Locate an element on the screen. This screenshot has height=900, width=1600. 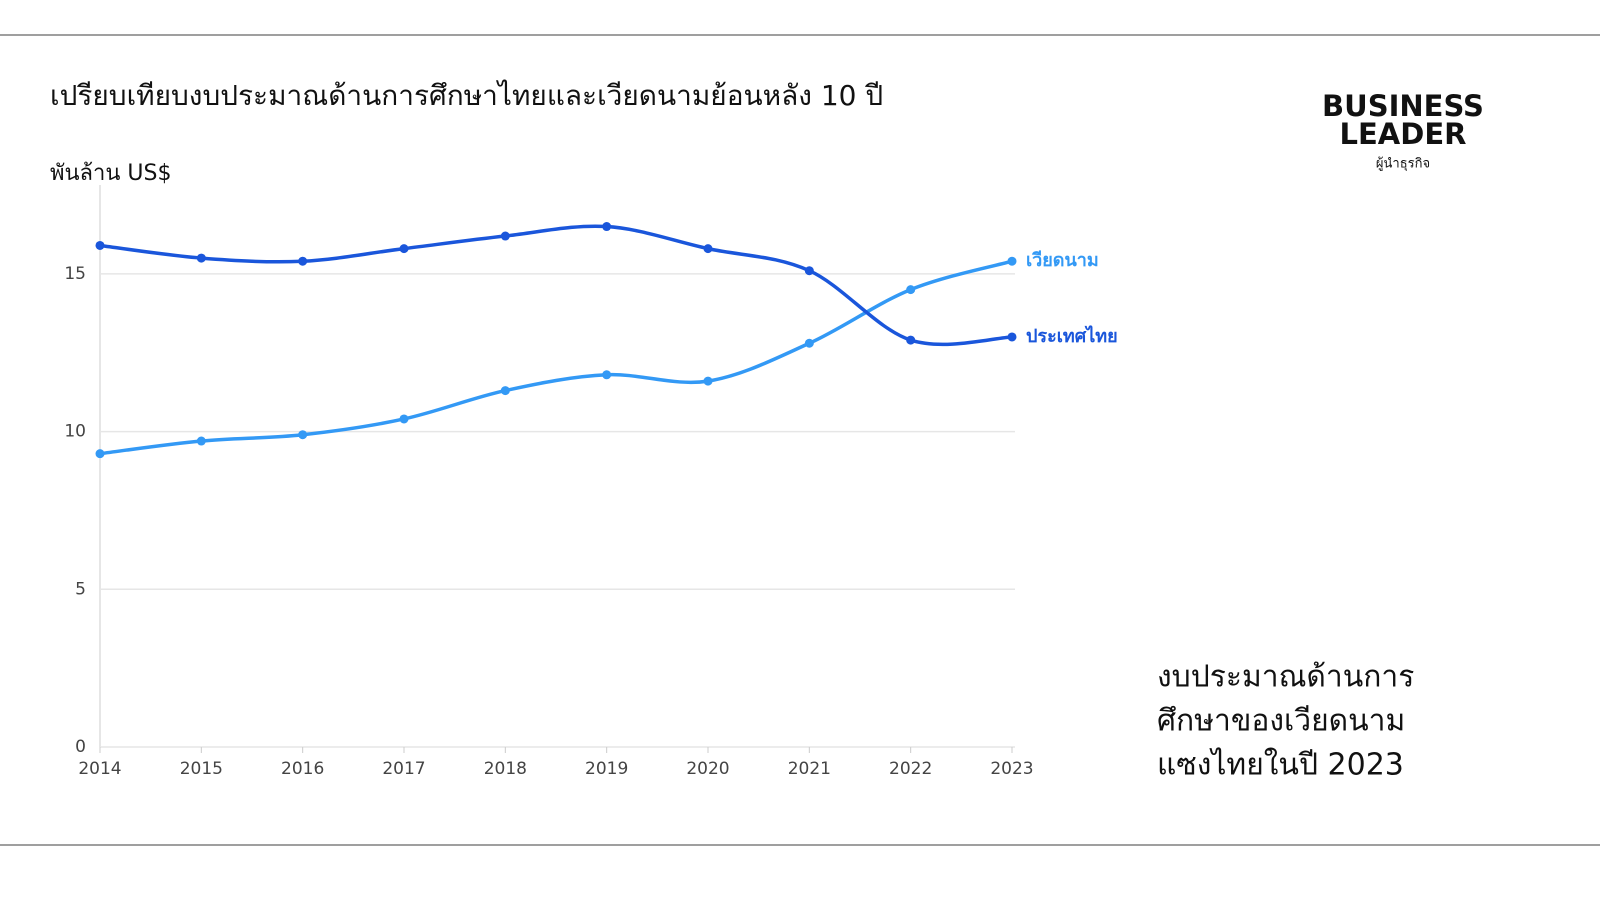
y-tick-label: 10 is located at coordinates (75, 432).